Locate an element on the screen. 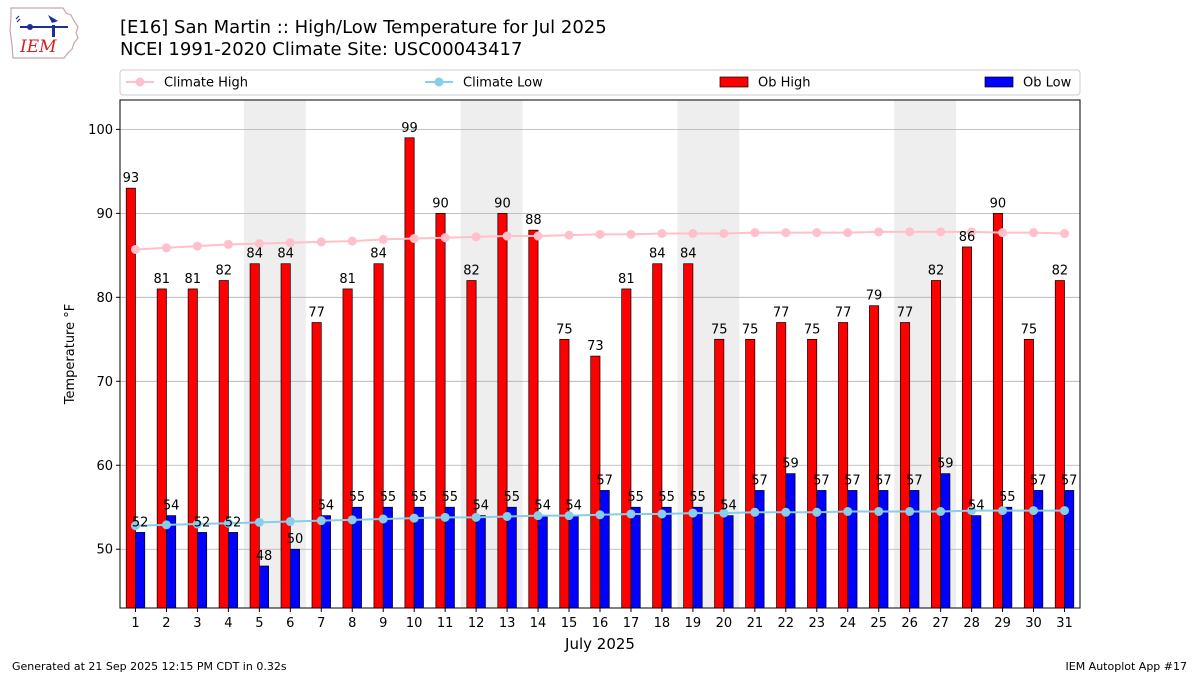 The height and width of the screenshot is (675, 1200). legend-climate-low-label: Climate Low is located at coordinates (503, 83).